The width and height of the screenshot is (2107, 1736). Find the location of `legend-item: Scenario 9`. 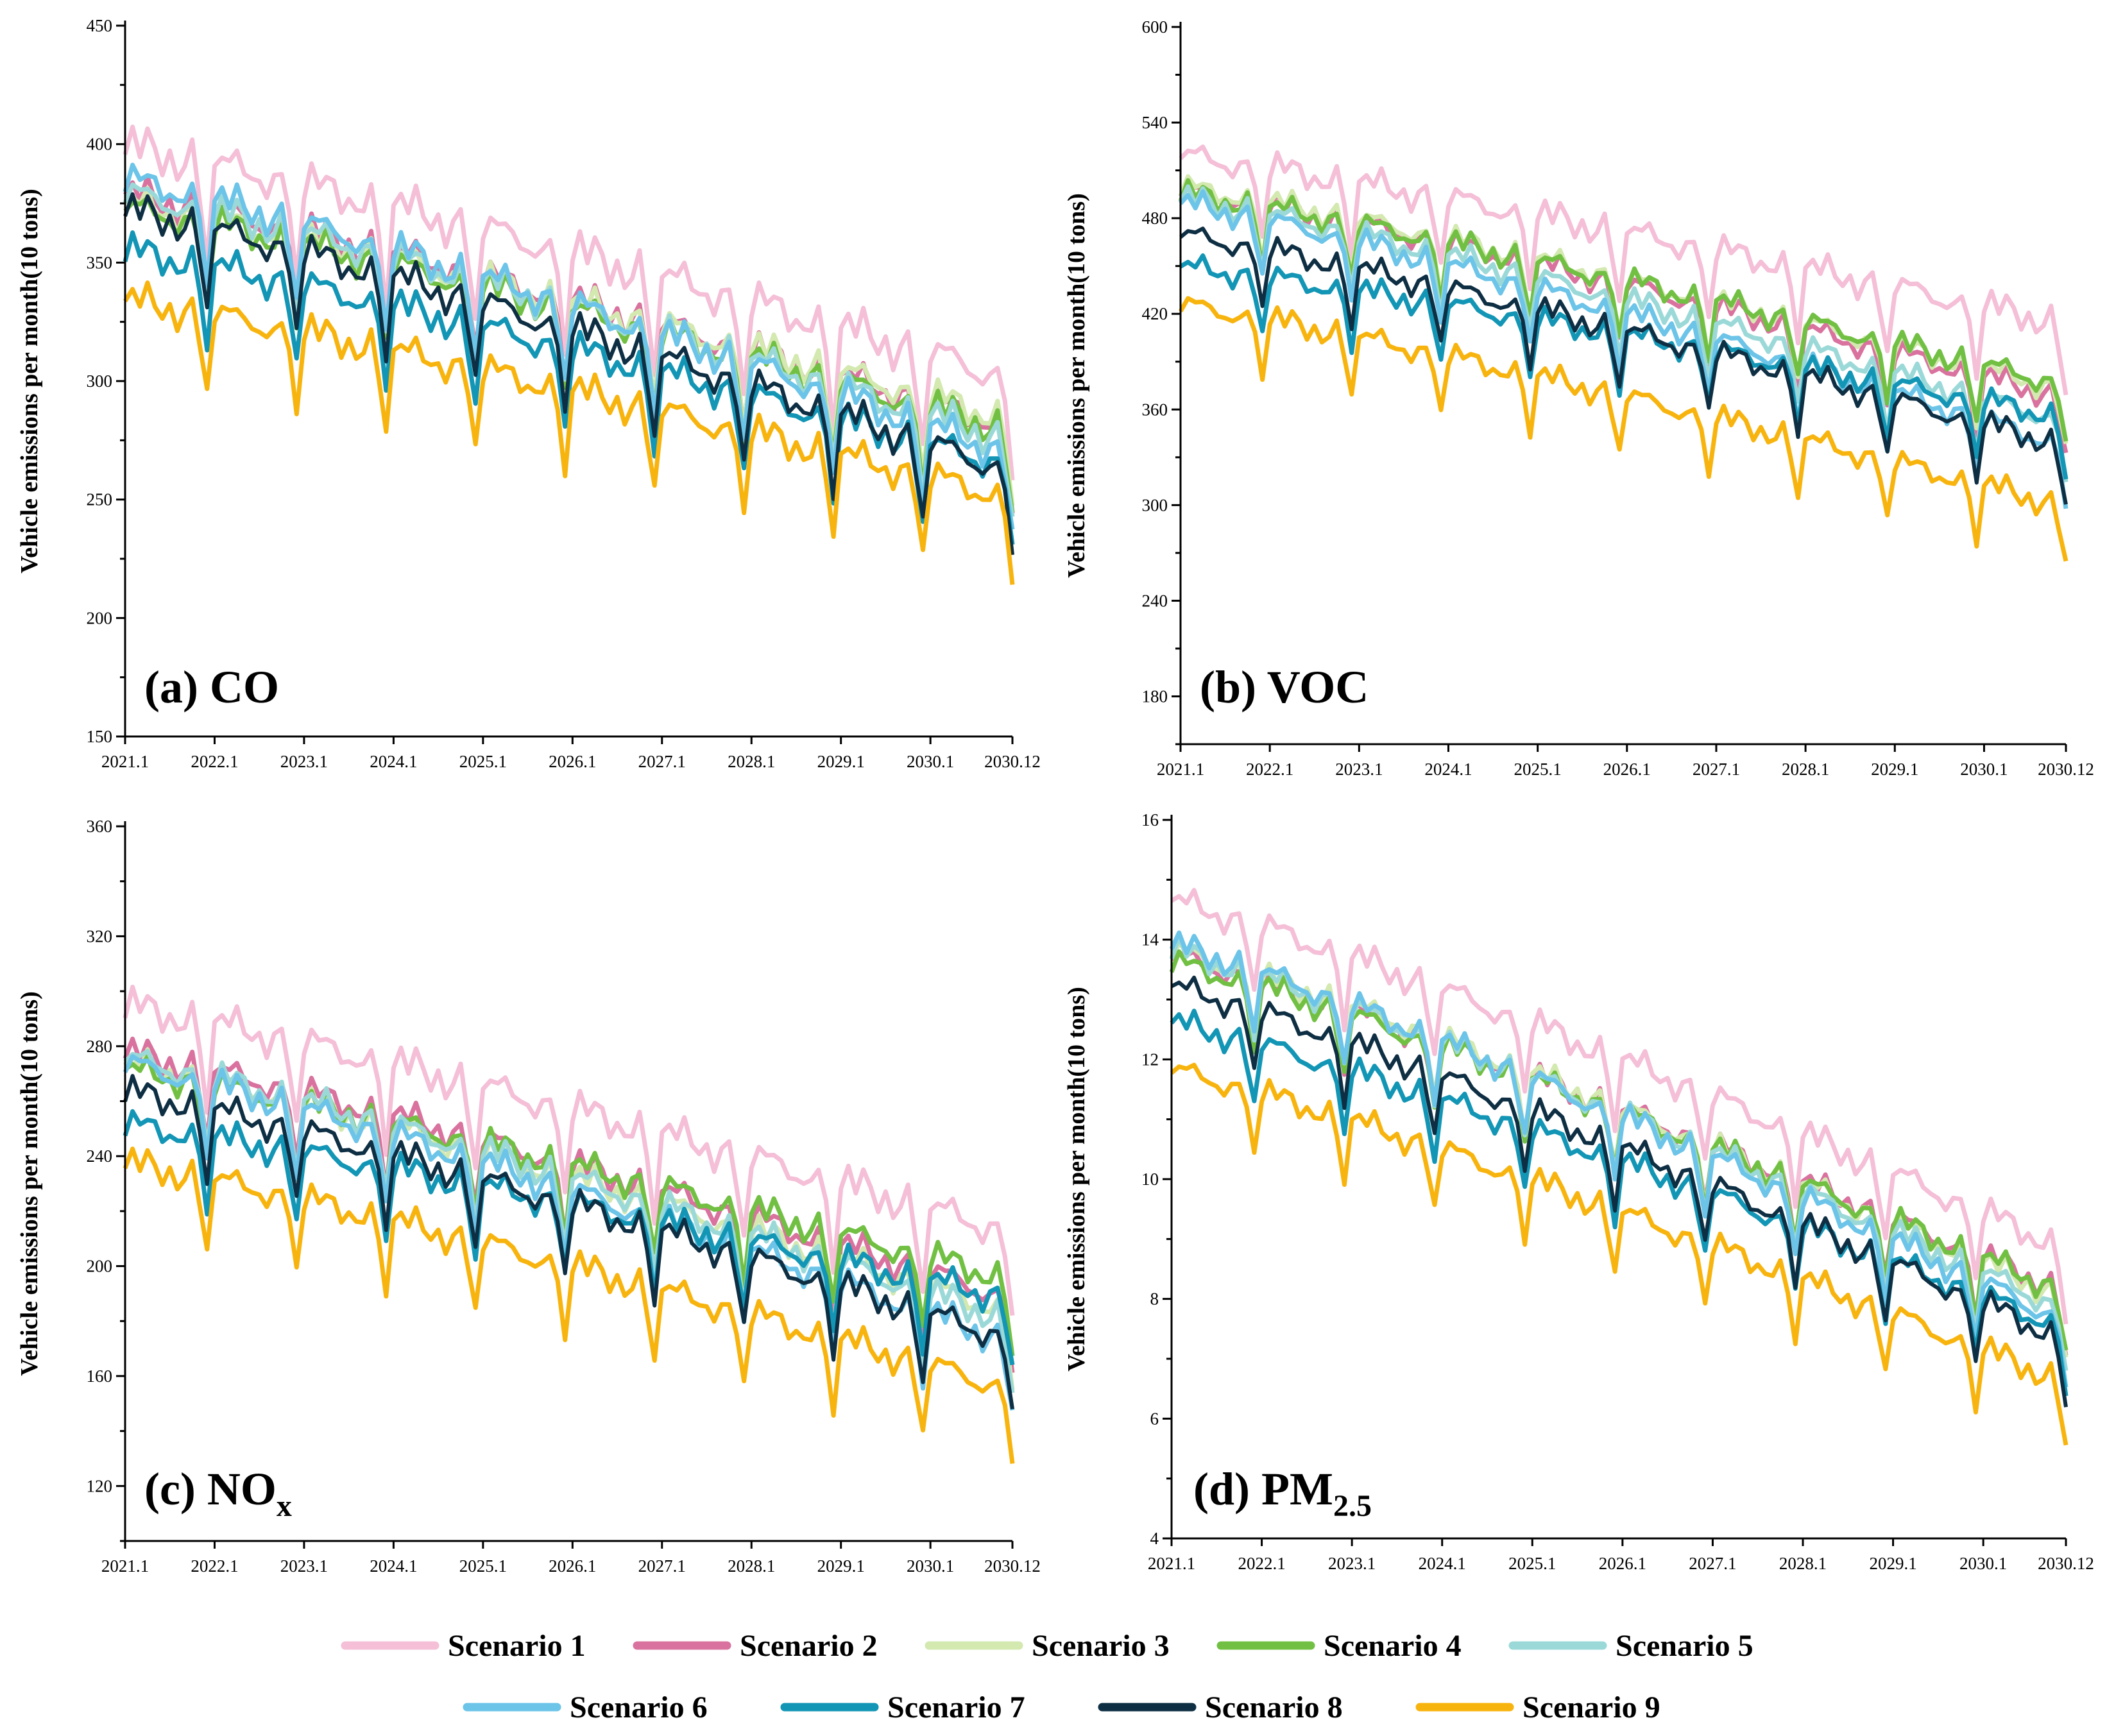

legend-item: Scenario 9 is located at coordinates (1537, 1707).